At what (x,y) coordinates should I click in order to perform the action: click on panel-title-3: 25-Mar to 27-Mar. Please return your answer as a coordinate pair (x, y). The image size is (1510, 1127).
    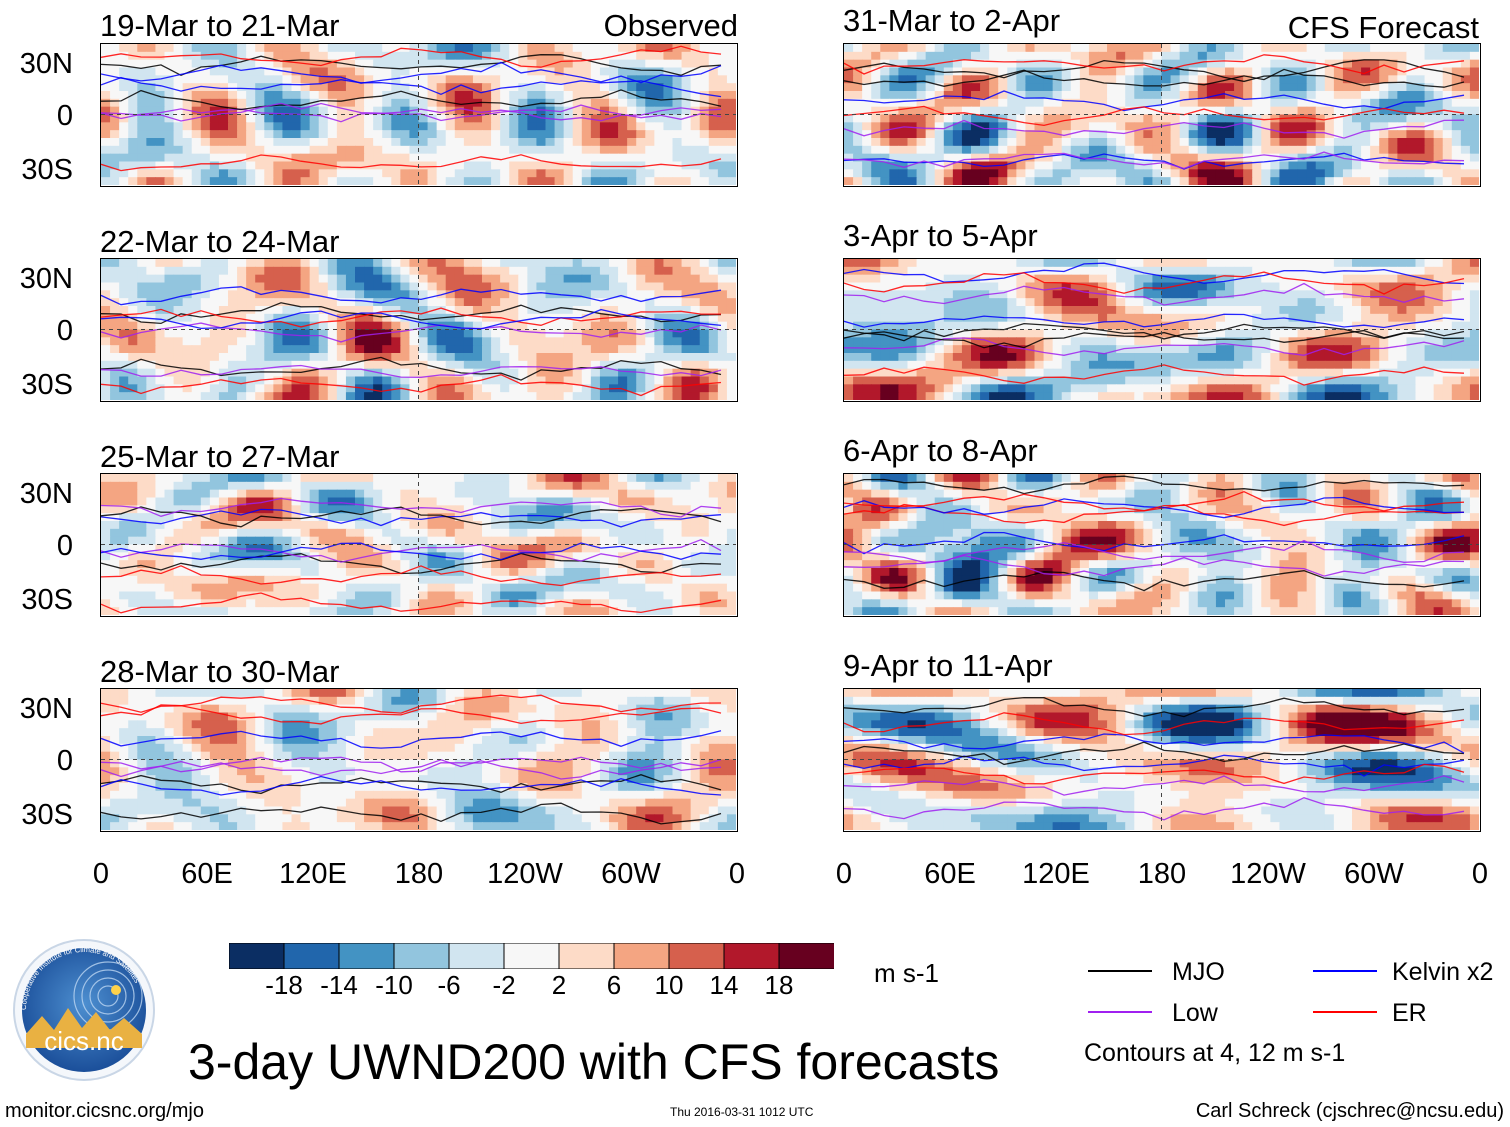
    Looking at the image, I should click on (220, 456).